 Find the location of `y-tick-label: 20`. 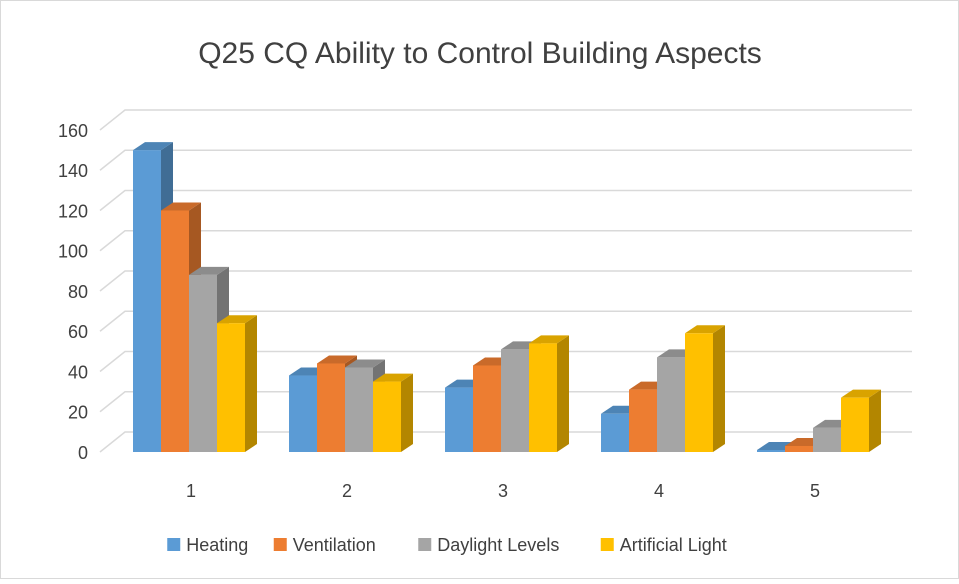

y-tick-label: 20 is located at coordinates (78, 413).